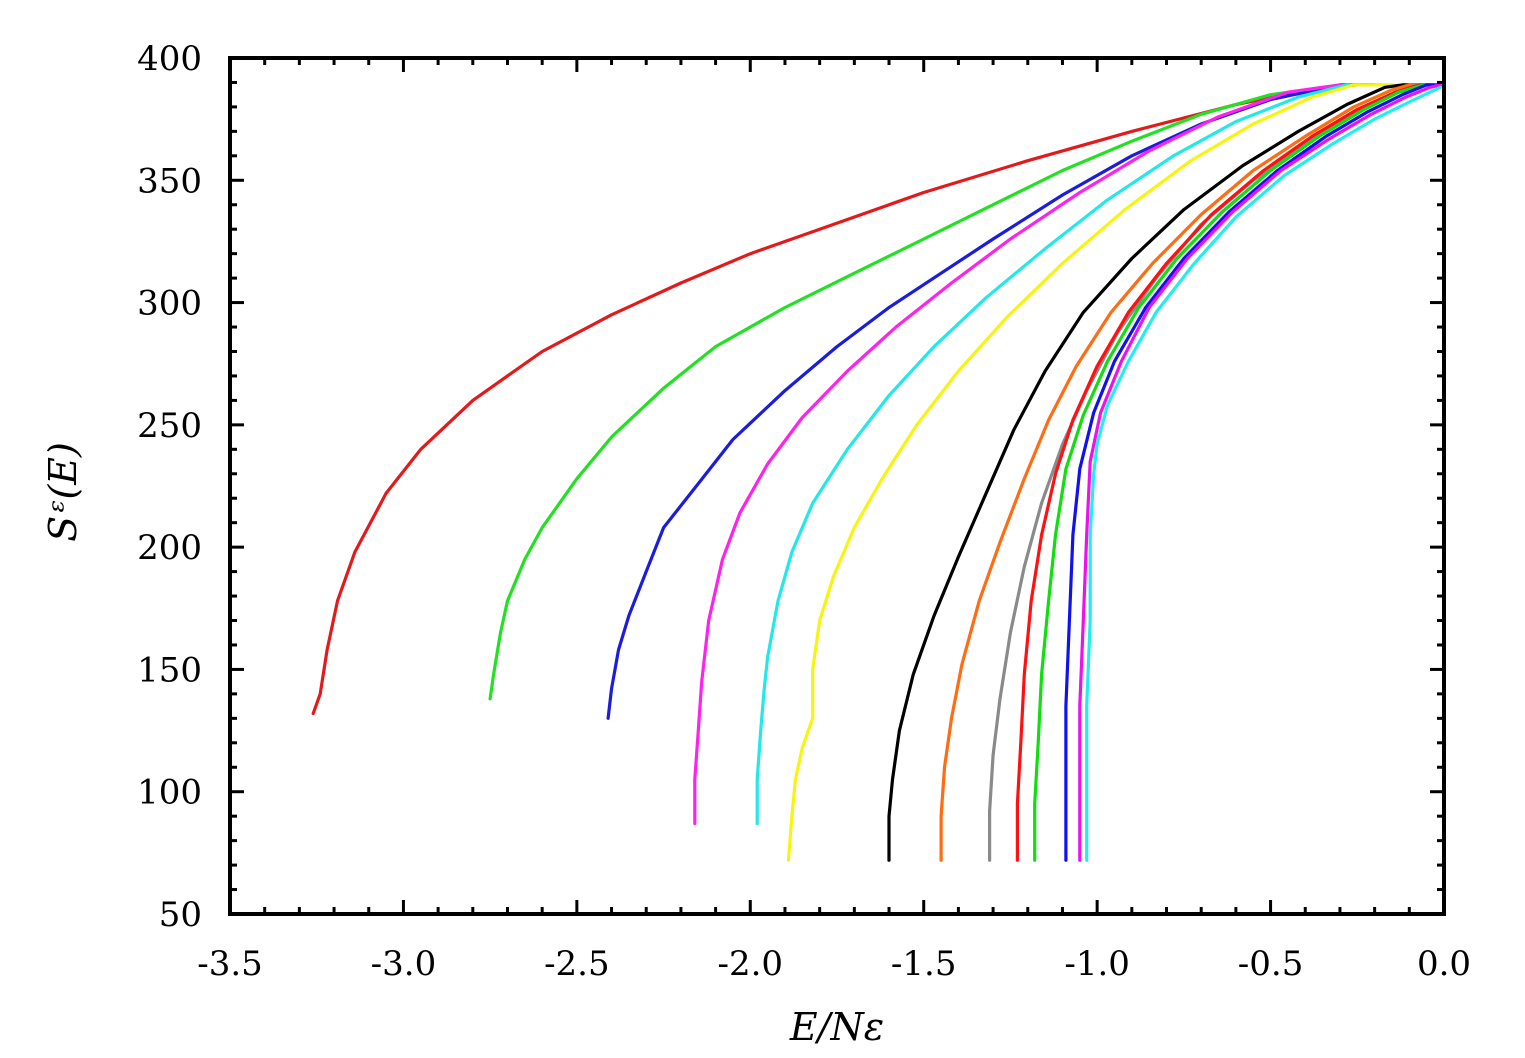 The image size is (1525, 1058). Describe the element at coordinates (404, 964) in the screenshot. I see `x-tick-label: -3.0` at that location.